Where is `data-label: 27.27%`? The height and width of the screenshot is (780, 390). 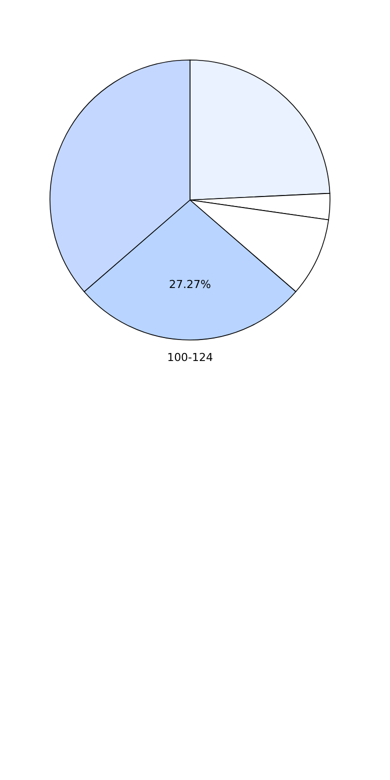
data-label: 27.27% is located at coordinates (190, 284).